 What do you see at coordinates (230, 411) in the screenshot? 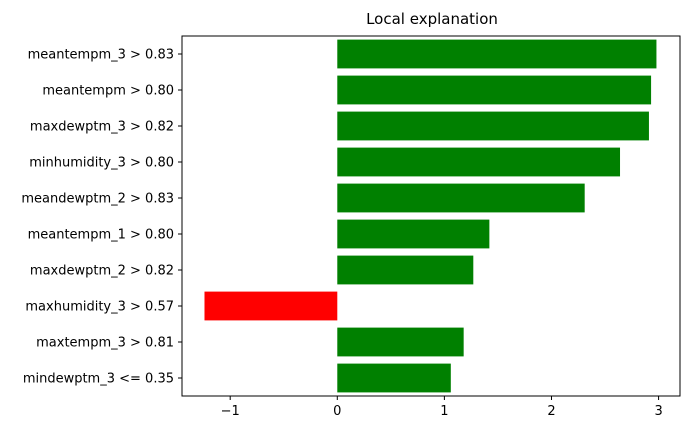
I see `x-tick-label: −1` at bounding box center [230, 411].